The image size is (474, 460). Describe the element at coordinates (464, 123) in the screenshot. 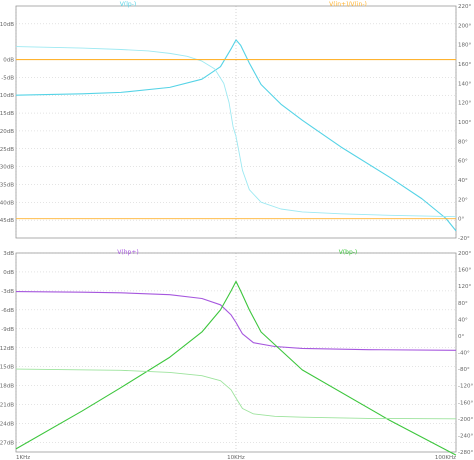

I see `right-axis-tick-label: 100°` at that location.